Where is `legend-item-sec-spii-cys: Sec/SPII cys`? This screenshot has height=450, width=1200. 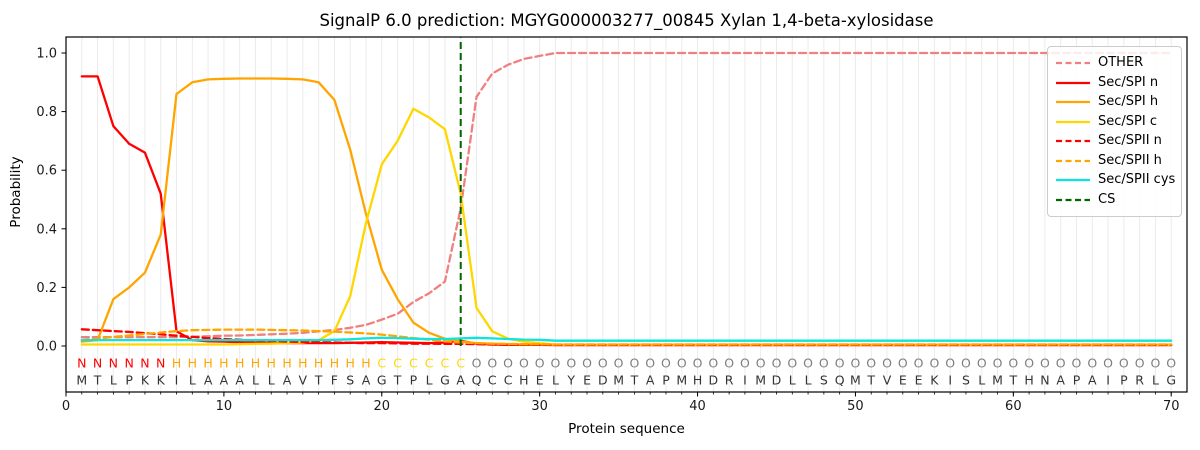
legend-item-sec-spii-cys: Sec/SPII cys is located at coordinates (1116, 180).